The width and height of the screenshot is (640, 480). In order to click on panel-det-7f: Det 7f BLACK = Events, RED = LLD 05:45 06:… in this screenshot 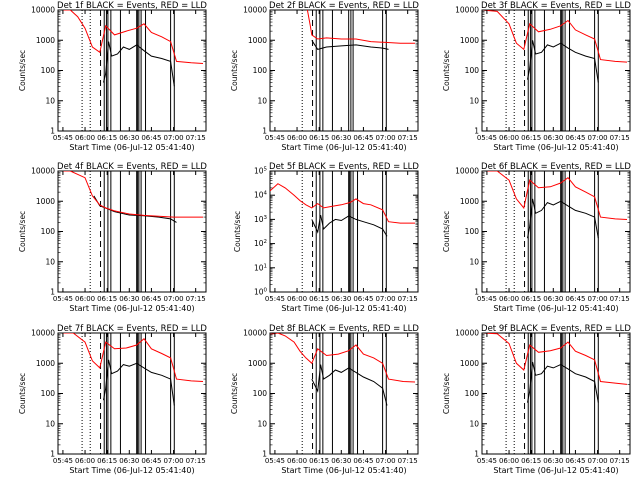, I will do `click(112, 399)`.